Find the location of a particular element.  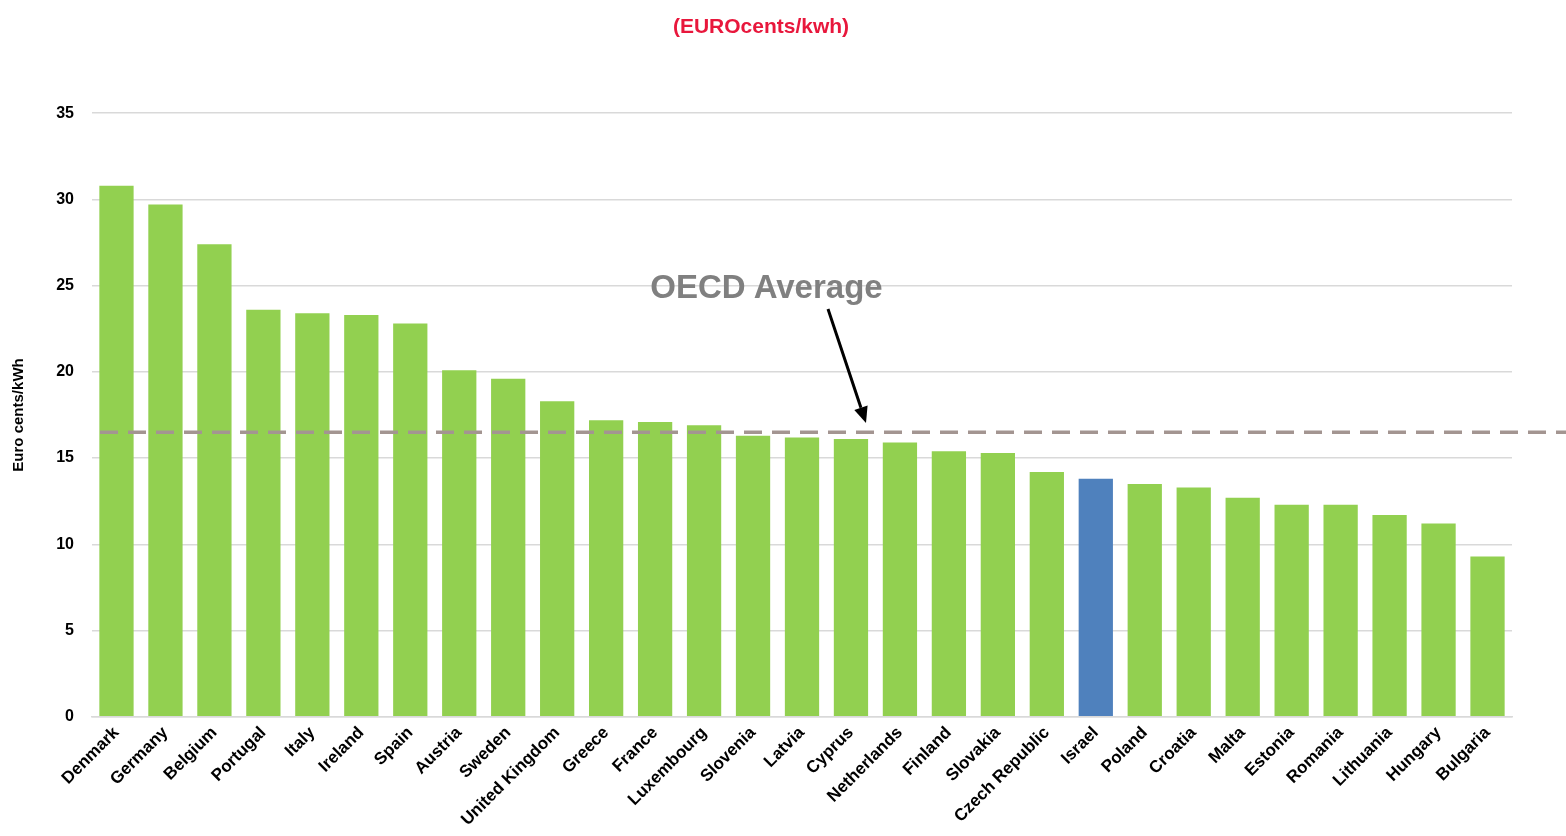

y-tick-label: 0 is located at coordinates (70, 716).